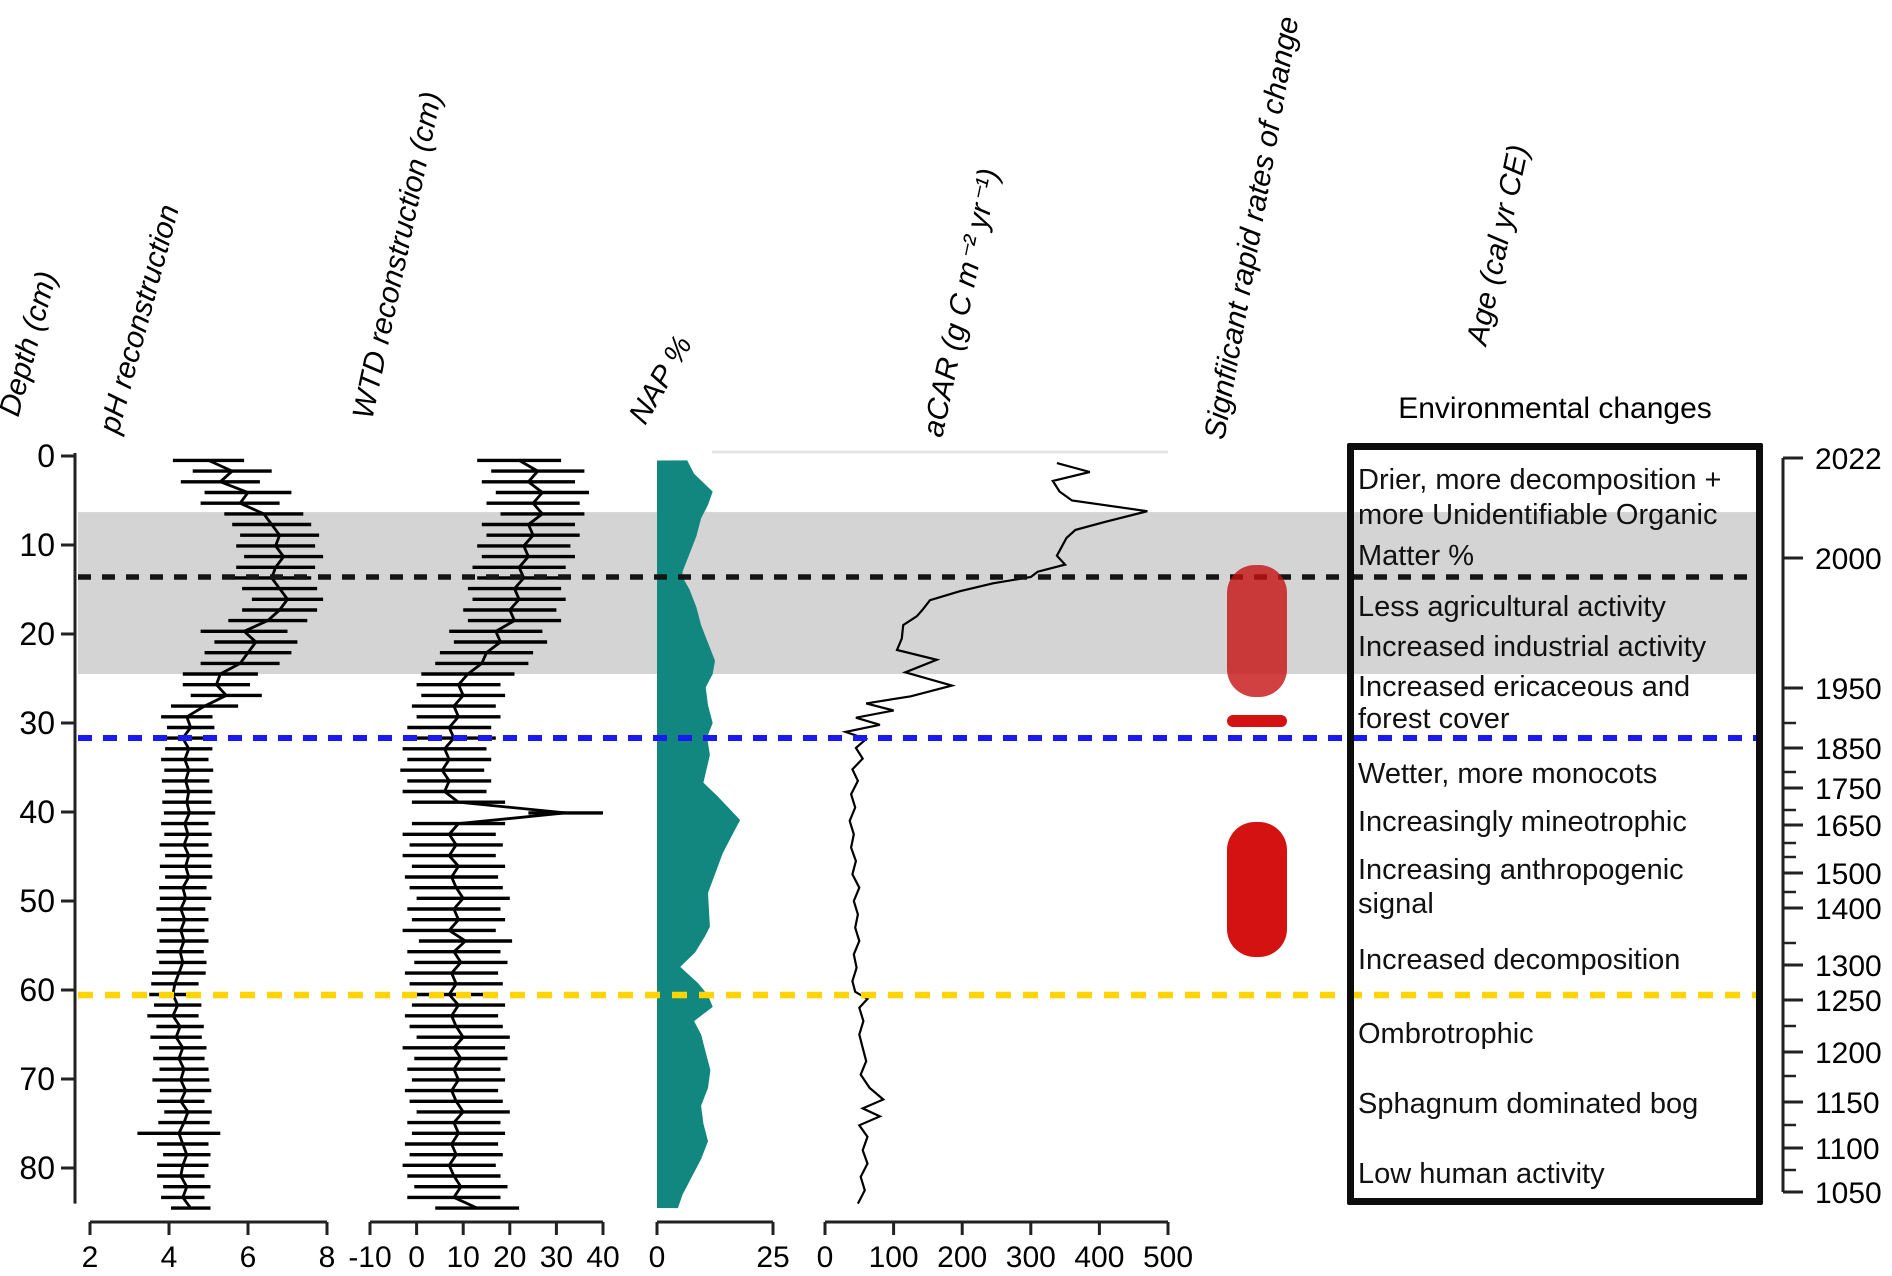  Describe the element at coordinates (230, 834) in the screenshot. I see `ph-curve` at that location.